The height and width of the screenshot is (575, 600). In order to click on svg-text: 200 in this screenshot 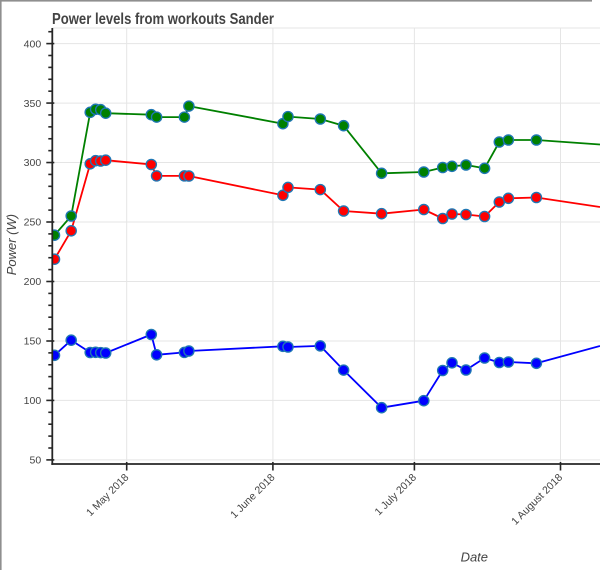, I will do `click(33, 282)`.